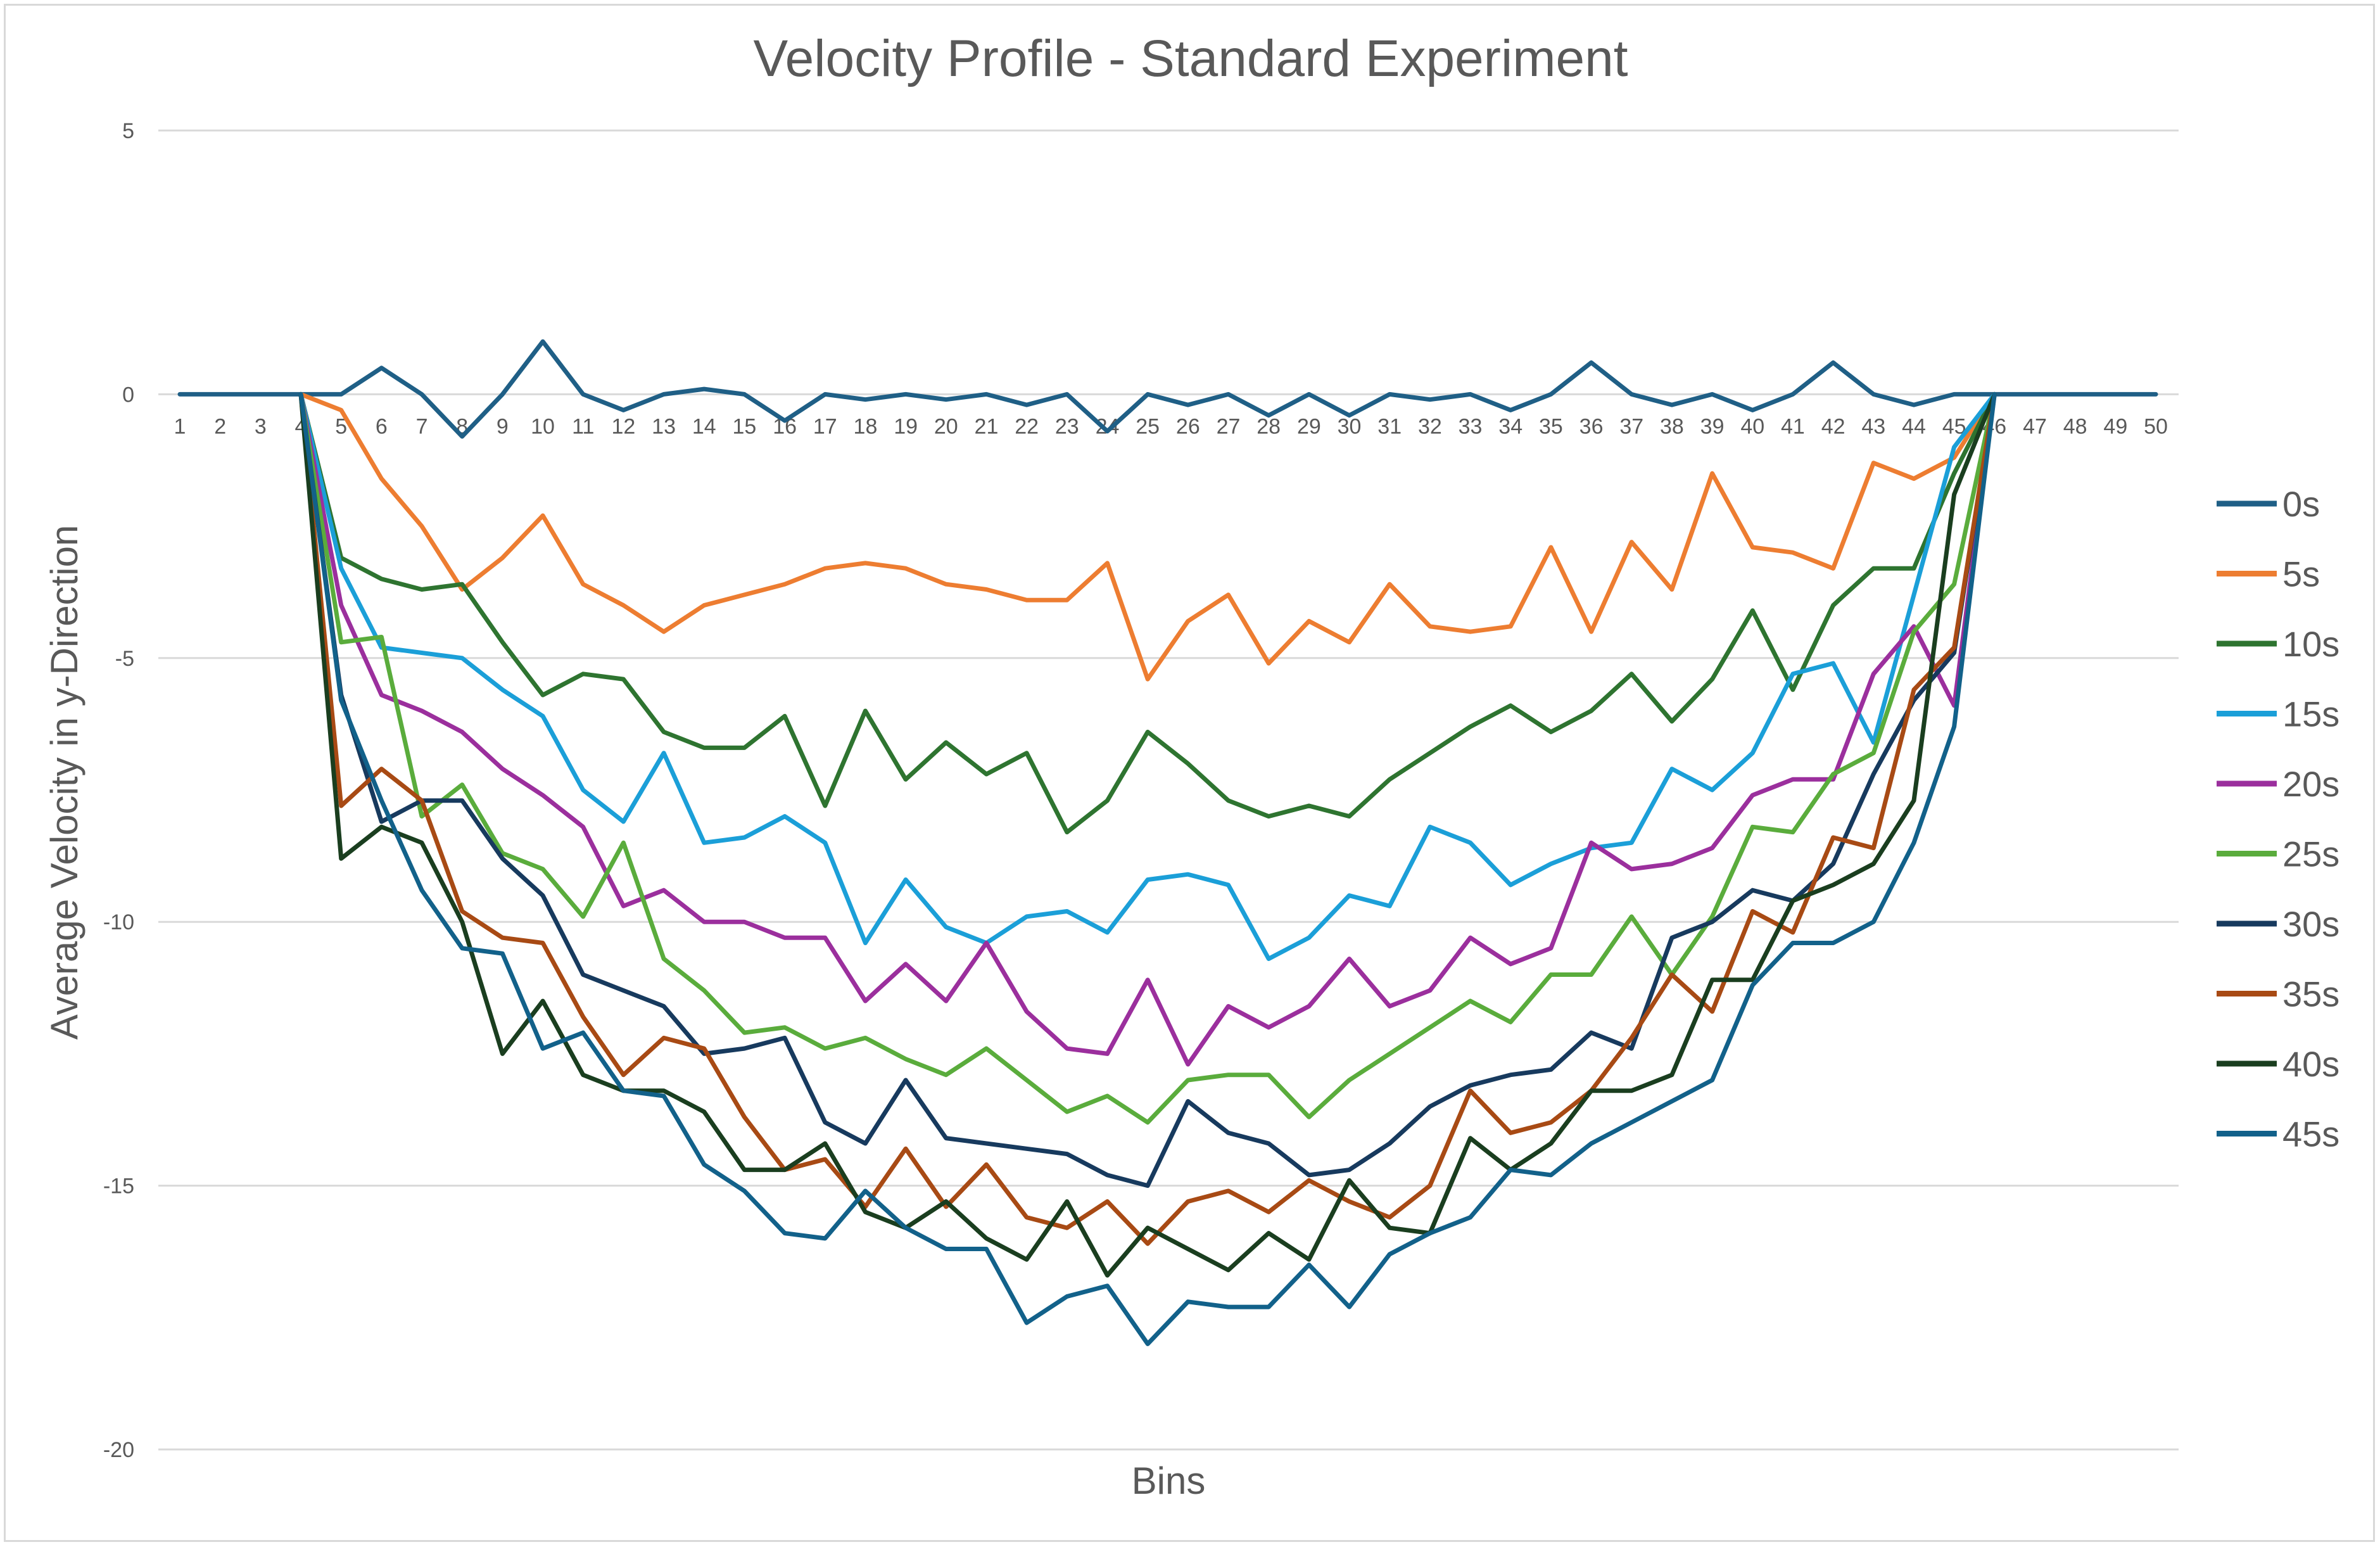 Image resolution: width=2380 pixels, height=1547 pixels. I want to click on x-tick-label: 31, so click(1389, 426).